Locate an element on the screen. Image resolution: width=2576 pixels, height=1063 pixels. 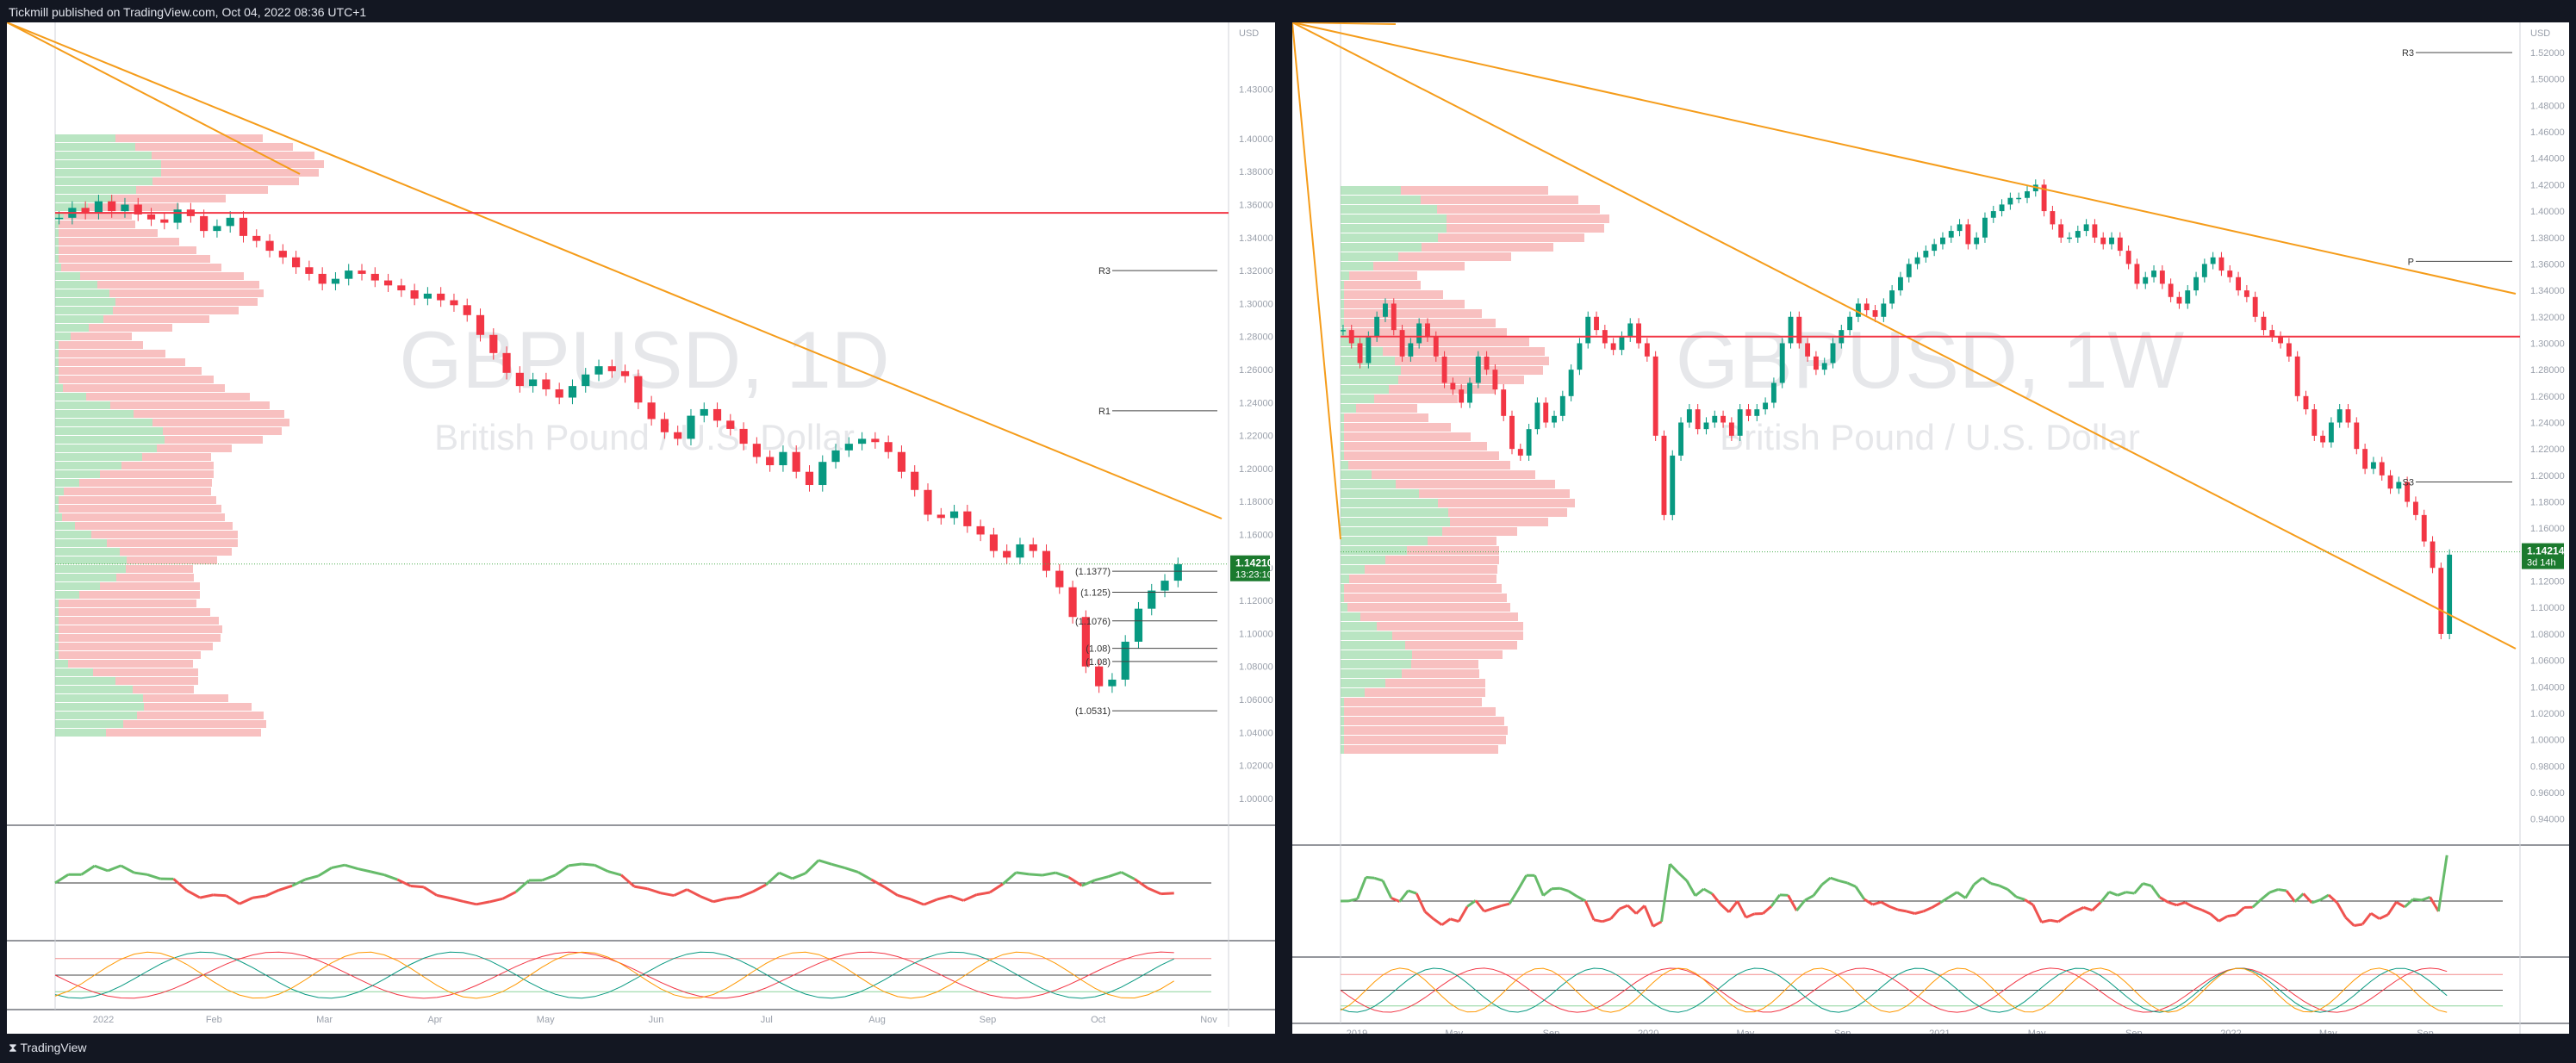
y-tick-label: 1.40000 is located at coordinates (2548, 212).